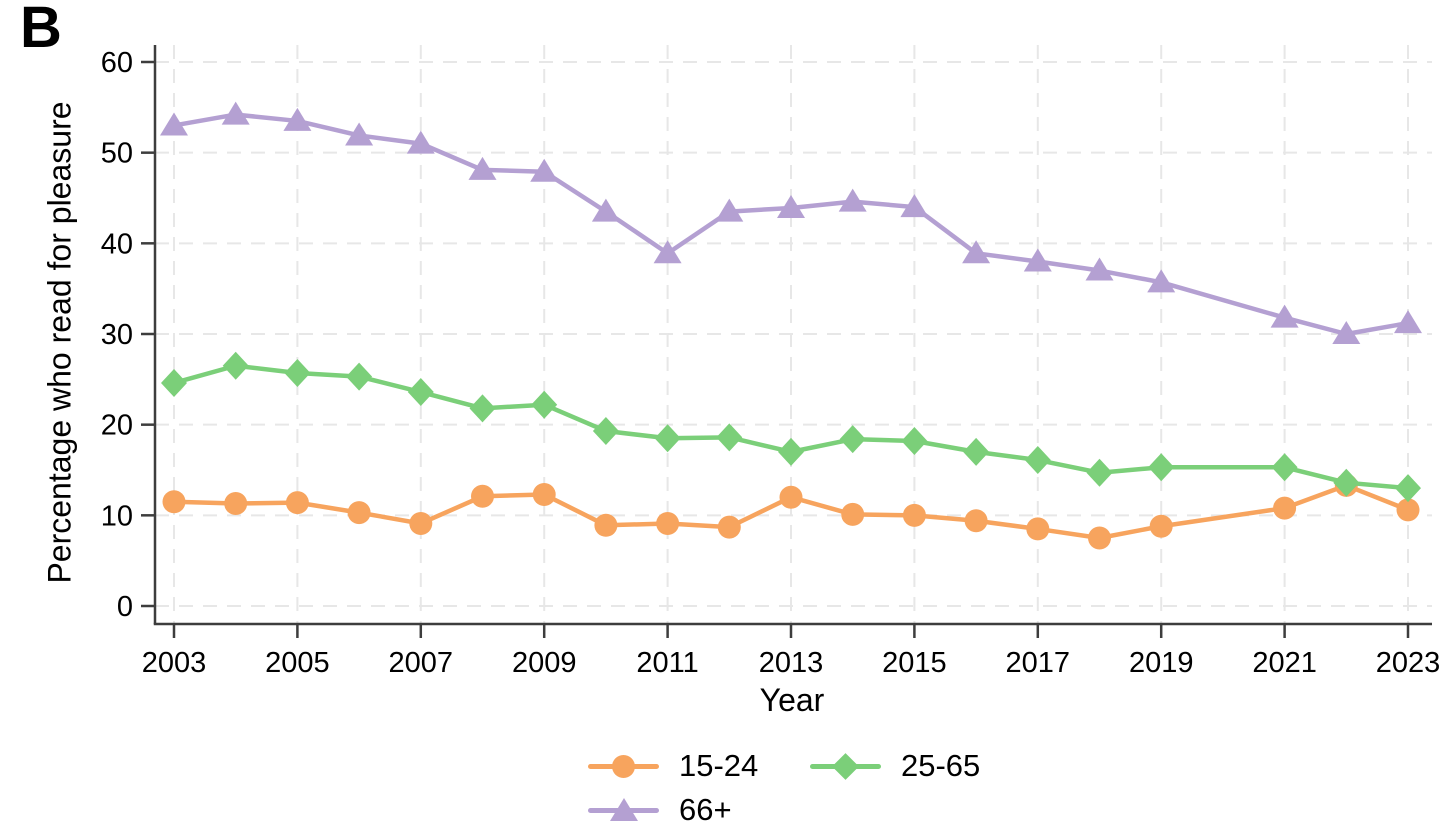 The image size is (1444, 830). What do you see at coordinates (941, 765) in the screenshot?
I see `legend-label-25-65: 25-65` at bounding box center [941, 765].